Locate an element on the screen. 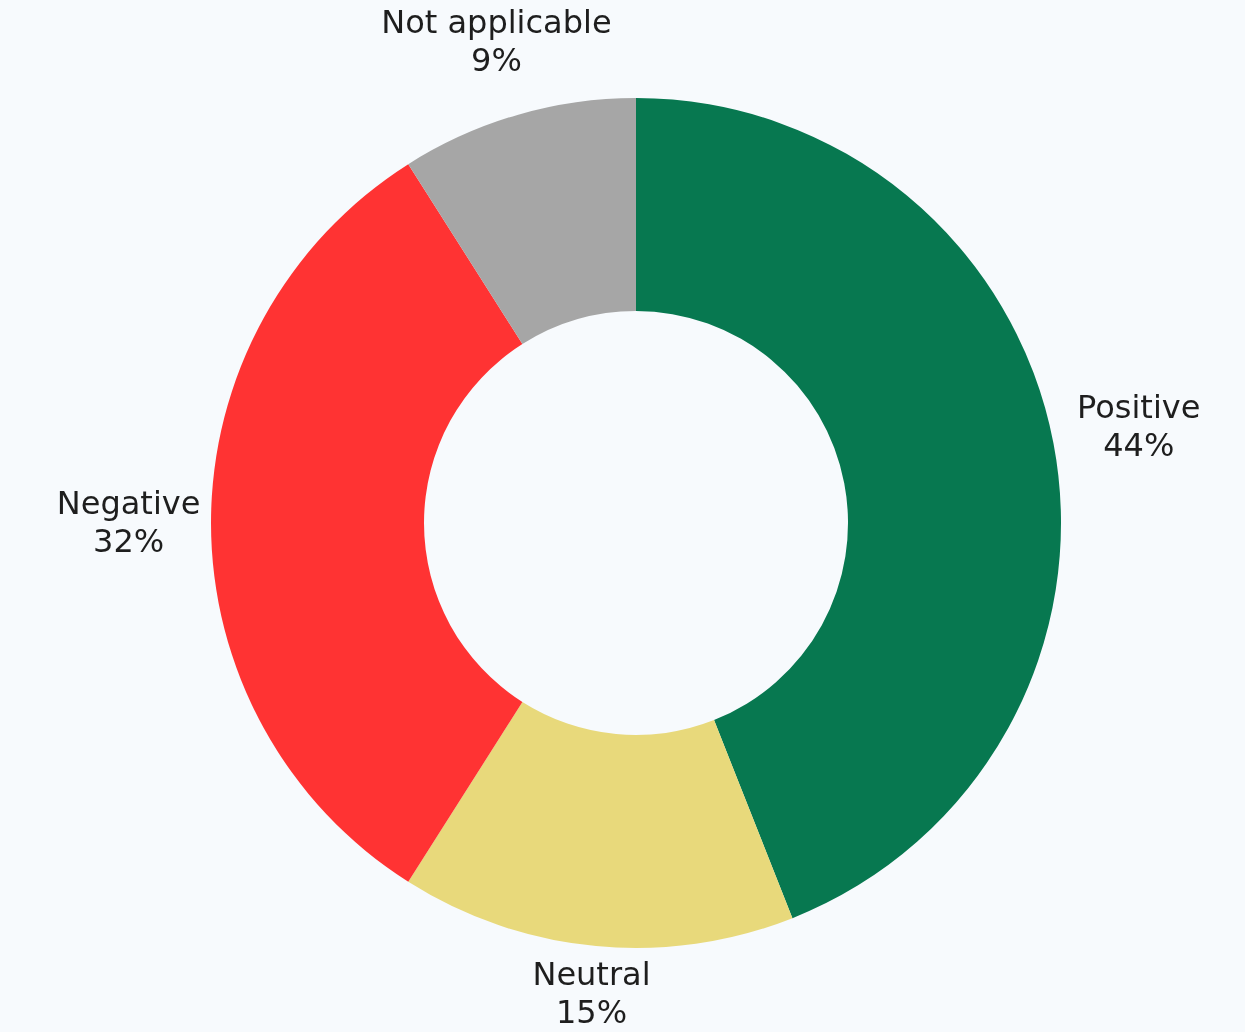  slice-label: Negative is located at coordinates (128, 503).